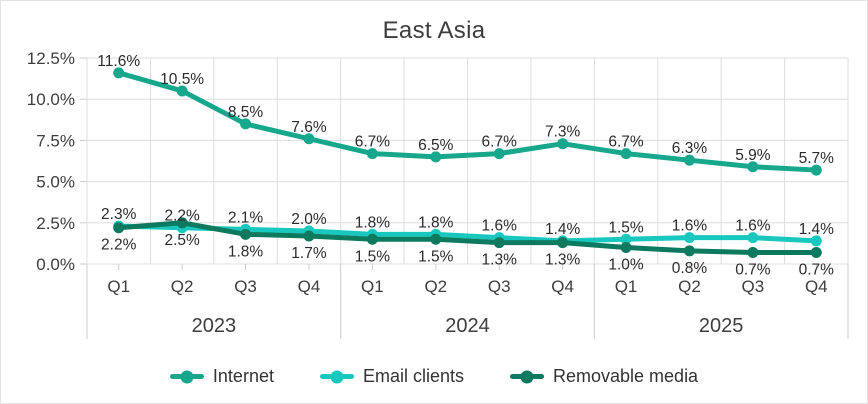 The width and height of the screenshot is (868, 404). I want to click on data-label: 2.0%, so click(309, 219).